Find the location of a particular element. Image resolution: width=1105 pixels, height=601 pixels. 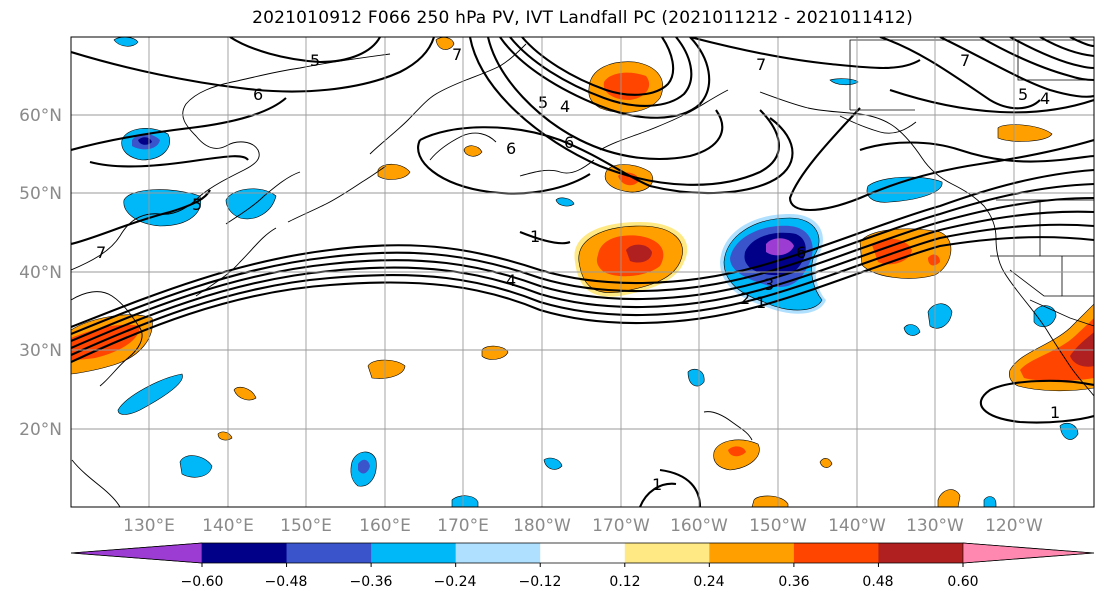

lon-label: 170°W is located at coordinates (621, 526).